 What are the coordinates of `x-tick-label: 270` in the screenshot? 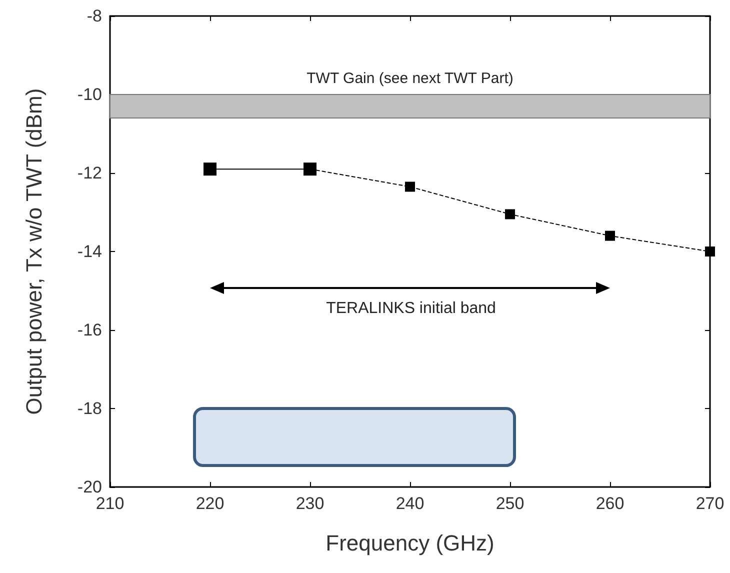 It's located at (710, 503).